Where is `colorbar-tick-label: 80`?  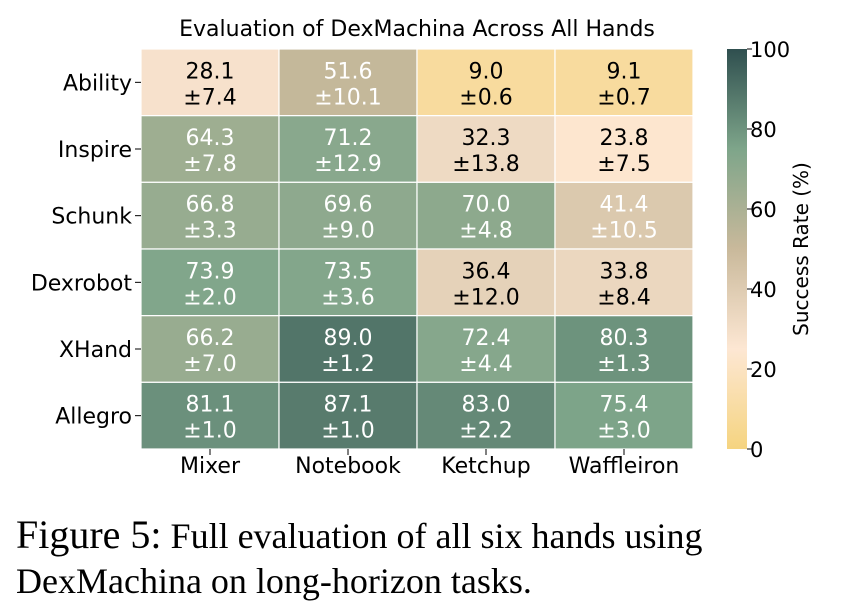
colorbar-tick-label: 80 is located at coordinates (763, 130).